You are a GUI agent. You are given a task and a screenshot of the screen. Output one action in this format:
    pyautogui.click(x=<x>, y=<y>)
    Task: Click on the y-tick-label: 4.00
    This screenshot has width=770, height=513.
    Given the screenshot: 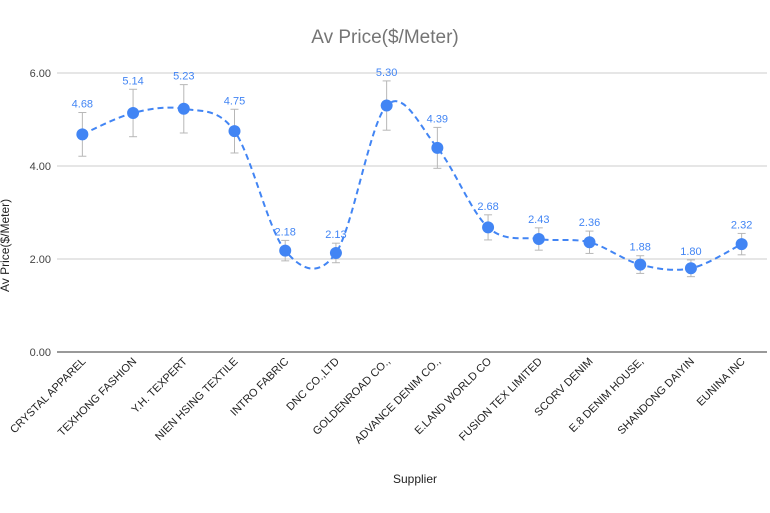 What is the action you would take?
    pyautogui.click(x=40, y=167)
    